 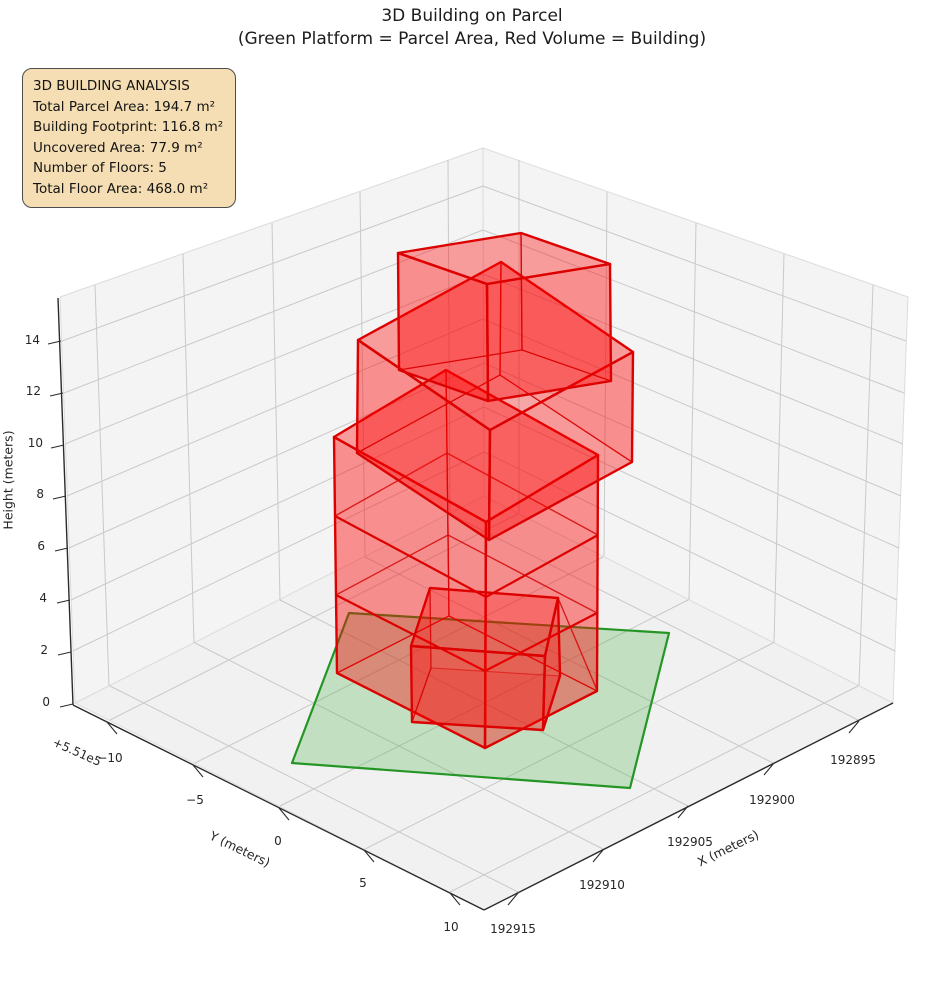 I want to click on z-tick-label: 0, so click(x=46, y=702).